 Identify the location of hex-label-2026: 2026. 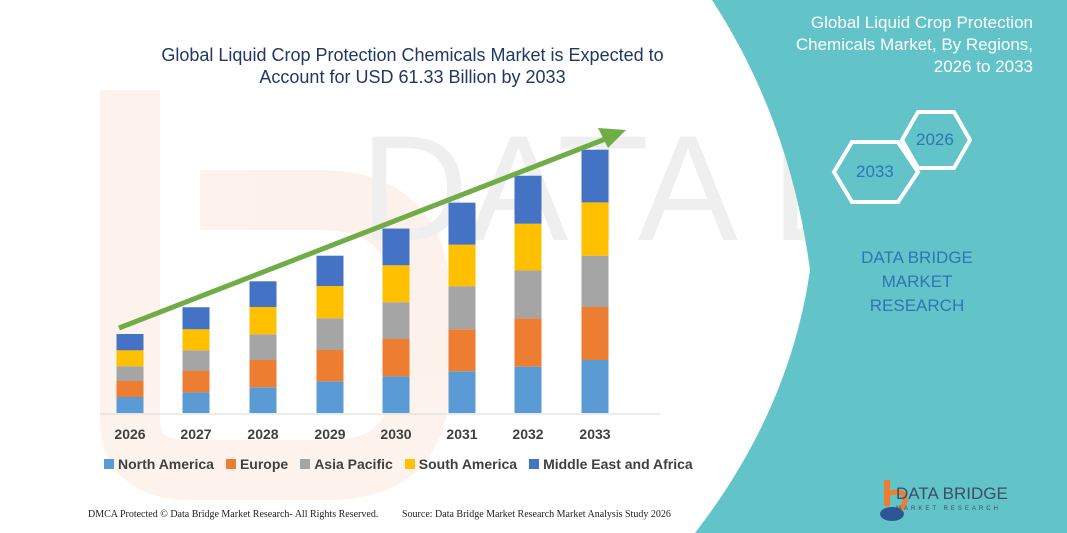
(935, 139).